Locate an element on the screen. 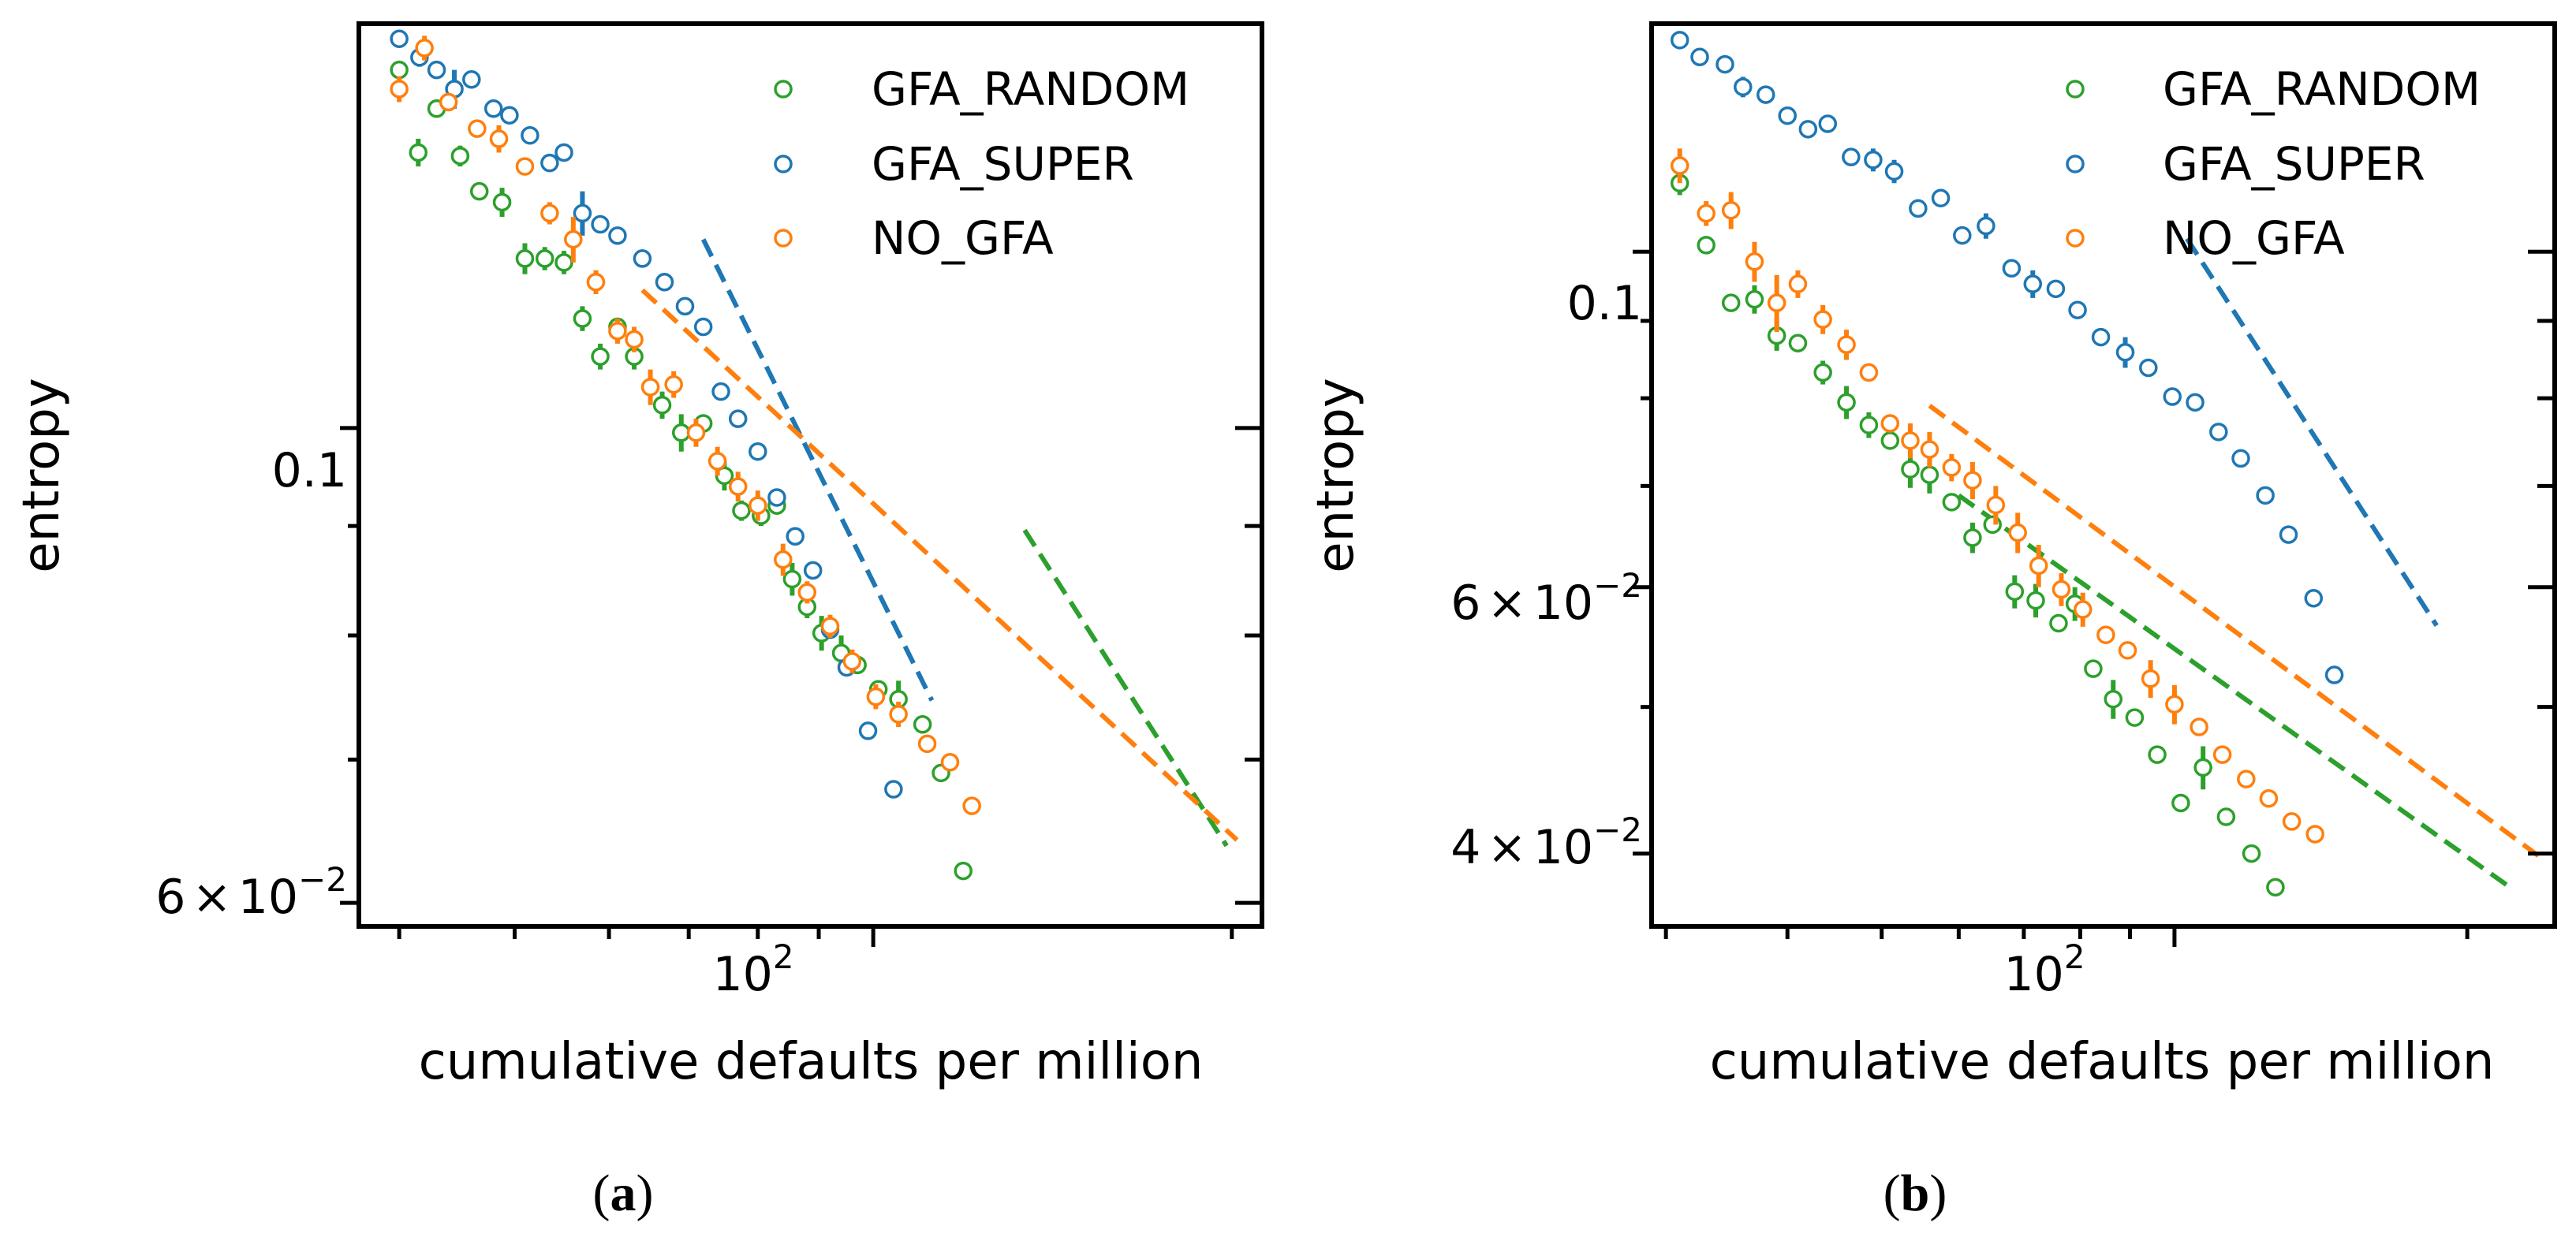 This screenshot has width=2576, height=1241. panel-a-caption-letter: a is located at coordinates (623, 1193).